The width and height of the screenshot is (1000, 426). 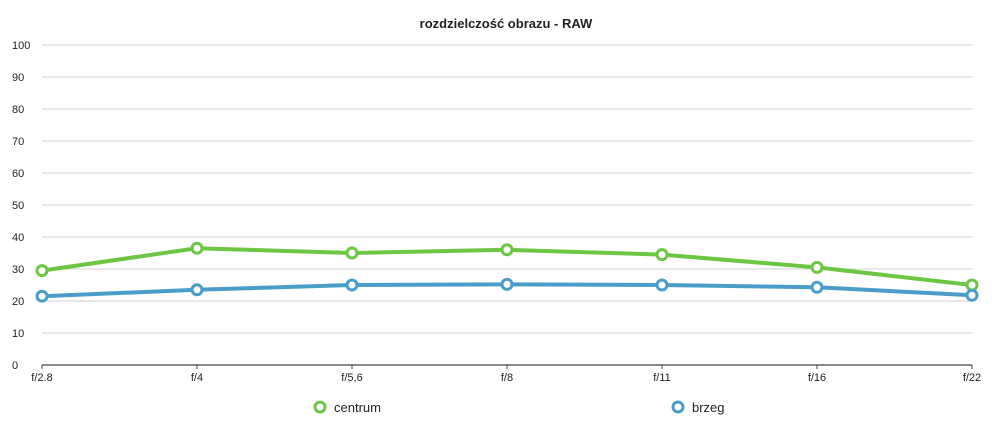 I want to click on y-tick-label: 0, so click(x=15, y=366).